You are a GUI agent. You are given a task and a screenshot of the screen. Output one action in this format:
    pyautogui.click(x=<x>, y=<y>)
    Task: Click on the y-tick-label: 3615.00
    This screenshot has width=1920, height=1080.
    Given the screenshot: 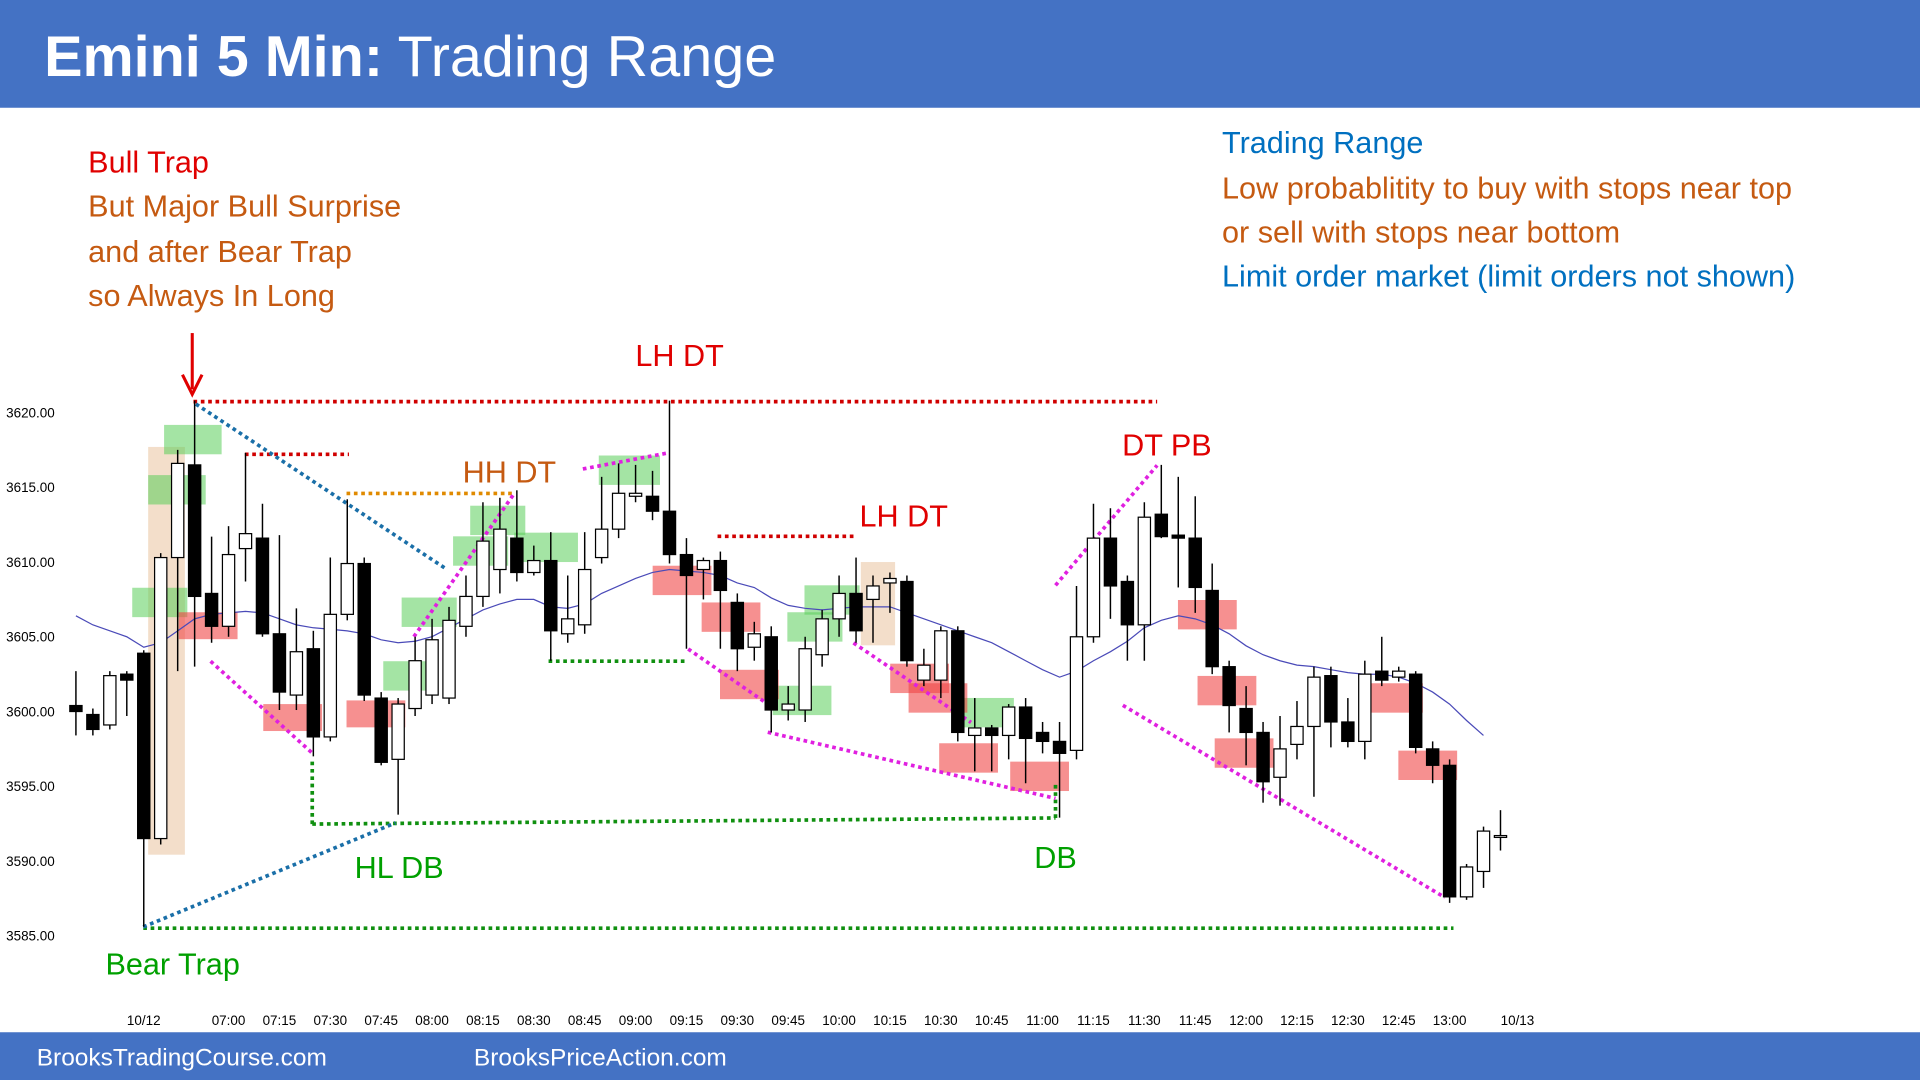 What is the action you would take?
    pyautogui.click(x=30, y=487)
    